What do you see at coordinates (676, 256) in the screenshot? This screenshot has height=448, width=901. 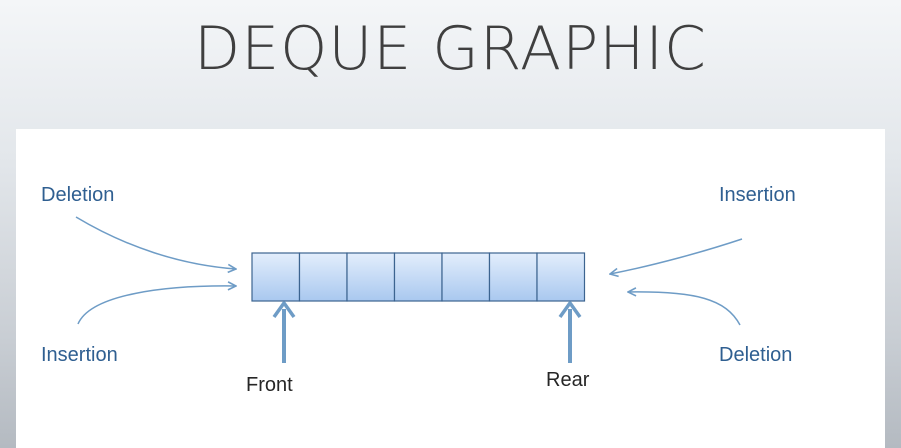 I see `right-insertion-arrow` at bounding box center [676, 256].